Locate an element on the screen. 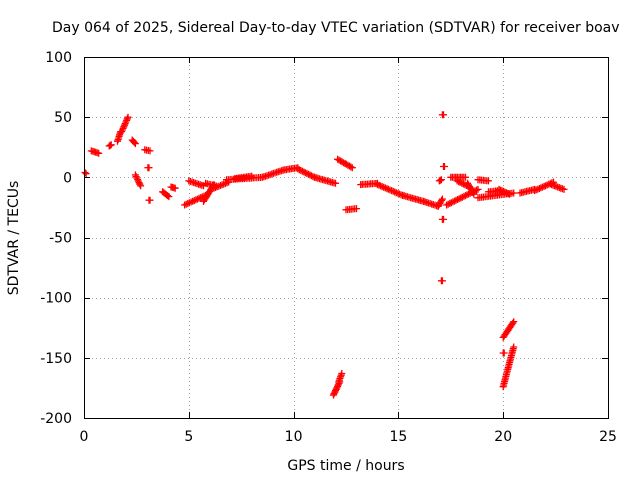  x-tick-label: 20 is located at coordinates (503, 437).